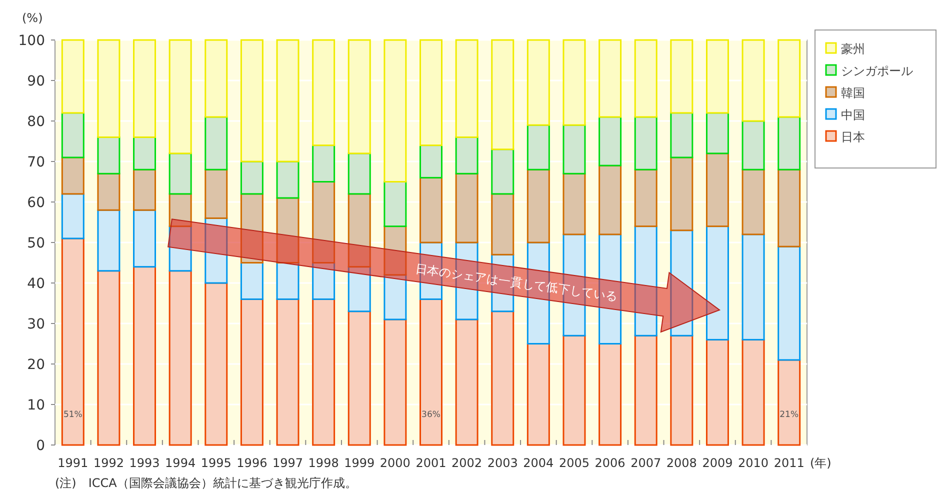 The width and height of the screenshot is (939, 492). What do you see at coordinates (36, 162) in the screenshot?
I see `y-tick-label: 70` at bounding box center [36, 162].